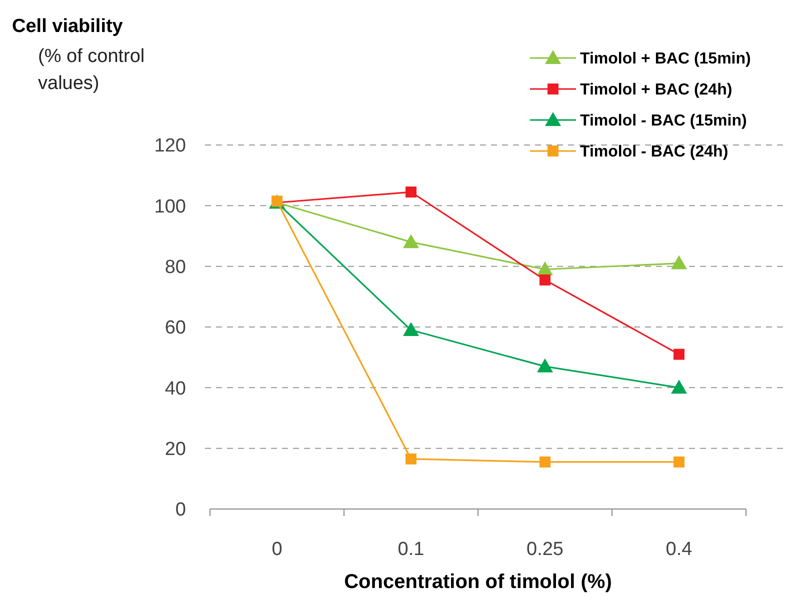 The width and height of the screenshot is (788, 601). I want to click on legend-label: Timolol + BAC (15min), so click(665, 59).